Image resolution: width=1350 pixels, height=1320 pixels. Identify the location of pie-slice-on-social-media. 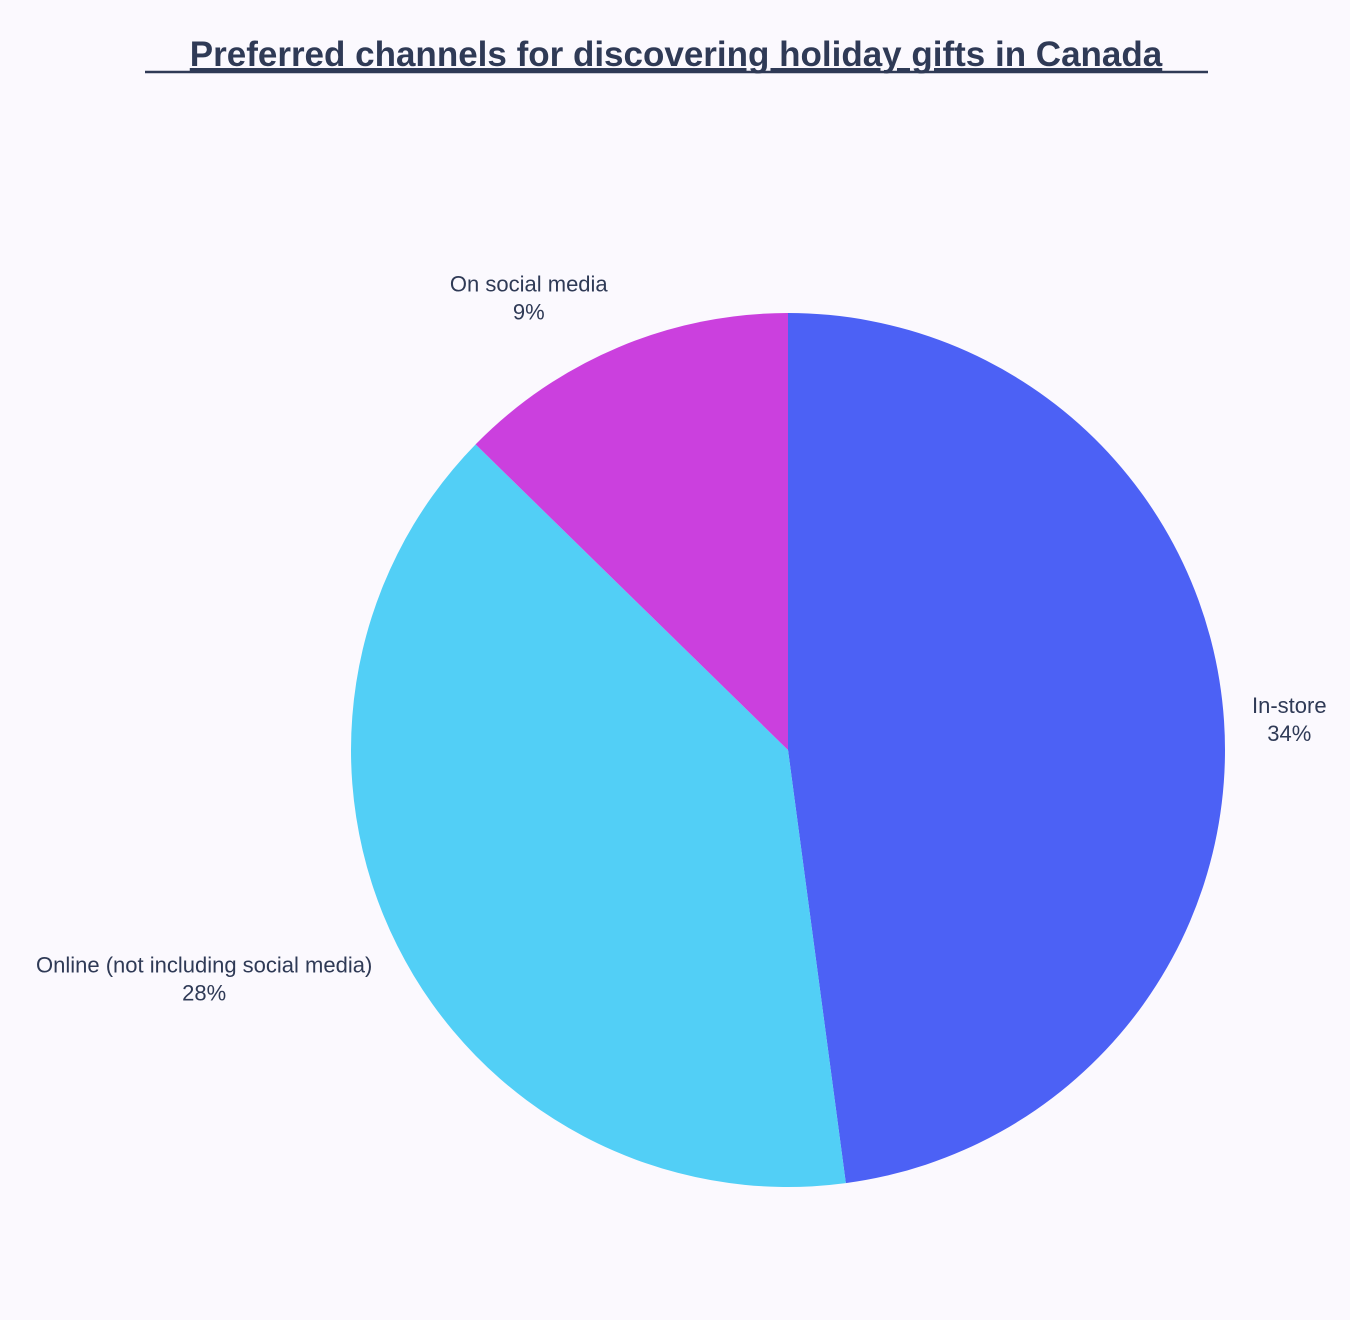
(631, 531).